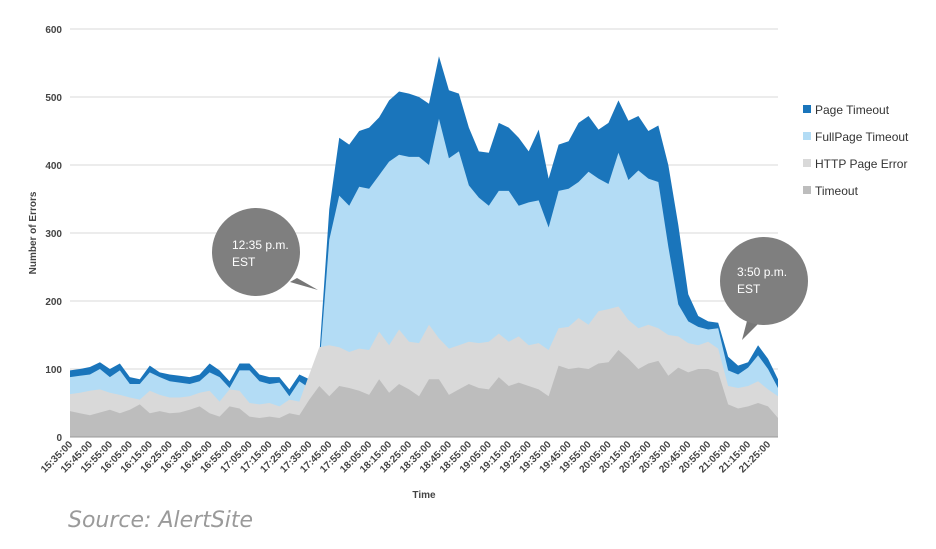  Describe the element at coordinates (749, 289) in the screenshot. I see `callout-line-2b: EST` at that location.